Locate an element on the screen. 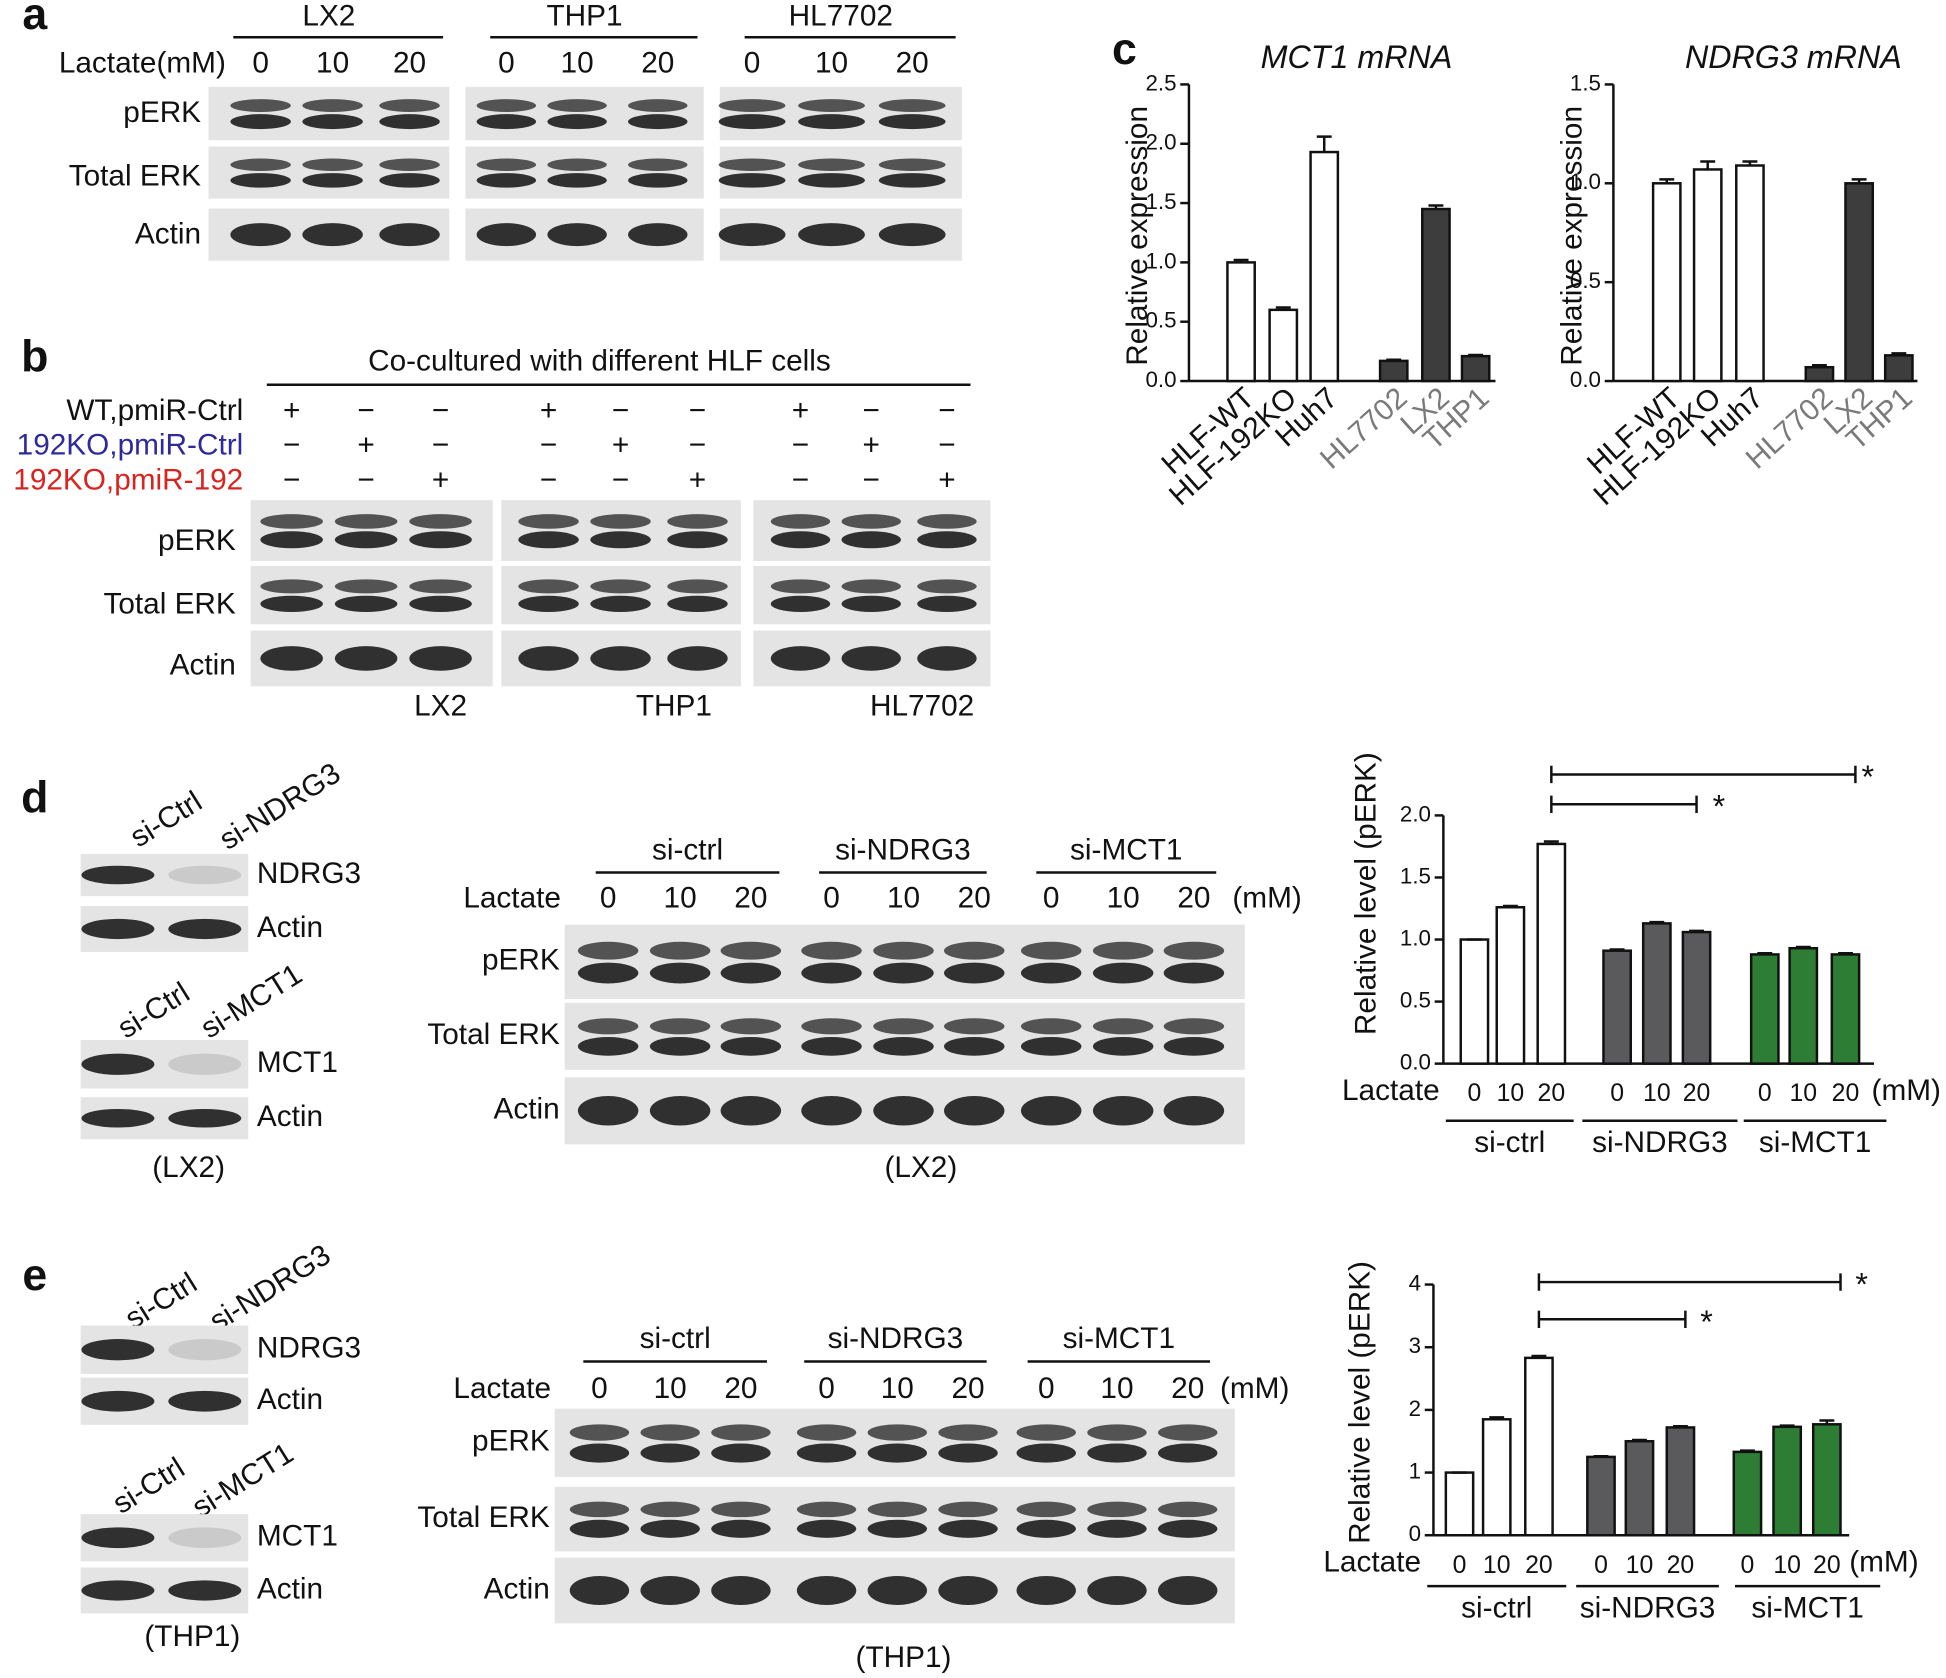 The height and width of the screenshot is (1678, 1946). y-axis-label: Relative level (pERK) is located at coordinates (1359, 1402).